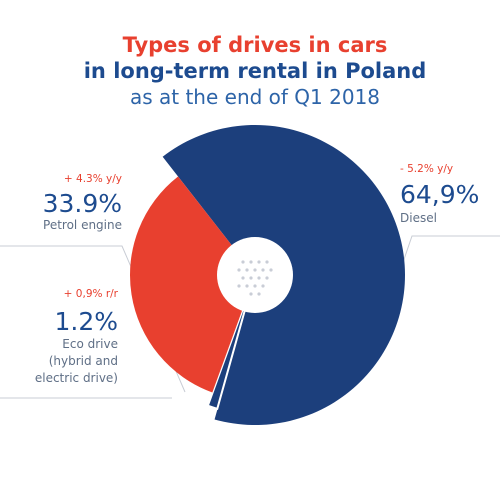  I want to click on category-note: electric drive), so click(76, 378).